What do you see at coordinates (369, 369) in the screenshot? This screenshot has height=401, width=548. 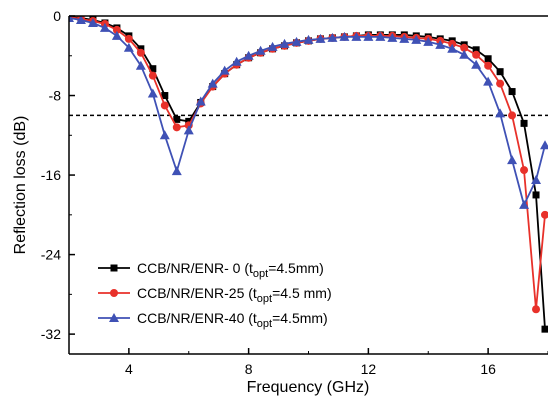 I see `x-tick-label: 12` at bounding box center [369, 369].